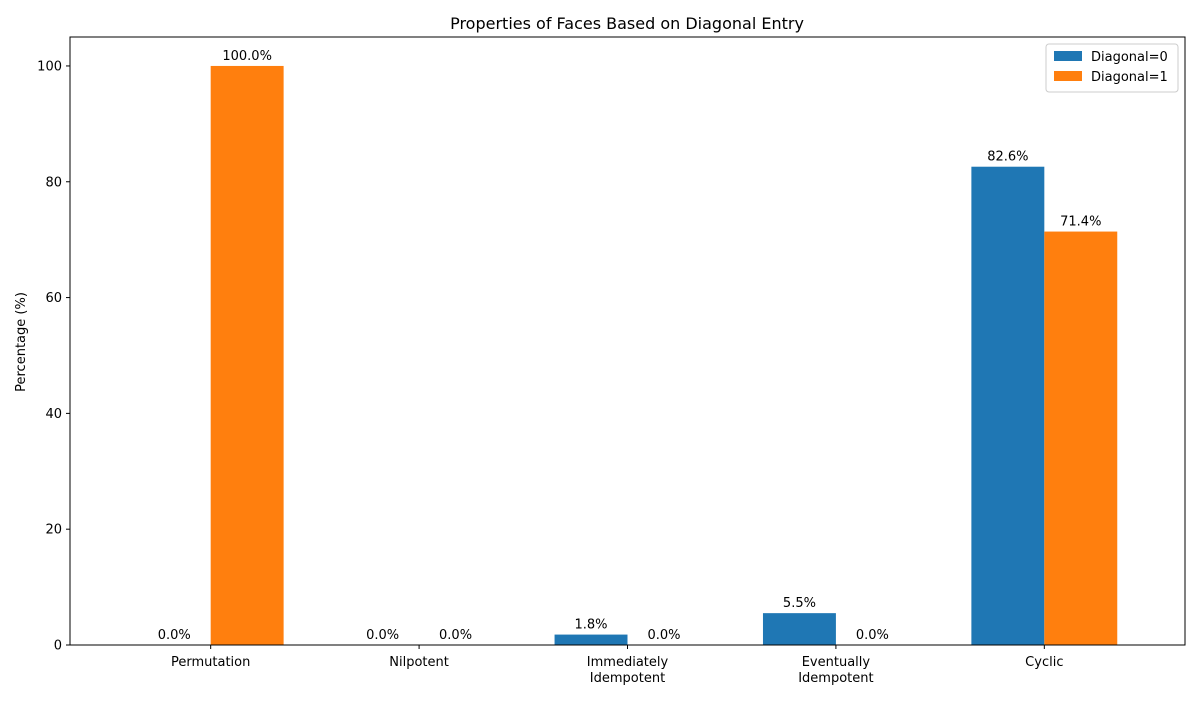  What do you see at coordinates (1080, 222) in the screenshot?
I see `bar-value-label: 71.4%` at bounding box center [1080, 222].